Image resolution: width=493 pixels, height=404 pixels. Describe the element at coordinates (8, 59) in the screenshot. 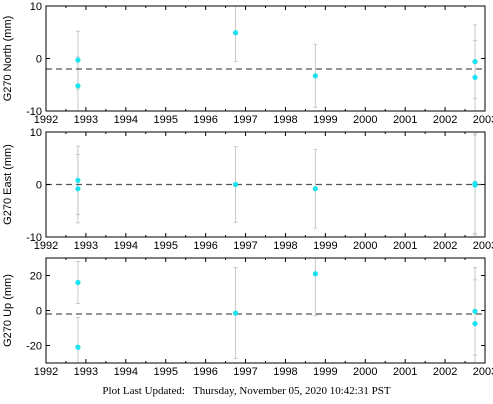

I see `y-axis-label: G270 North (mm)` at that location.